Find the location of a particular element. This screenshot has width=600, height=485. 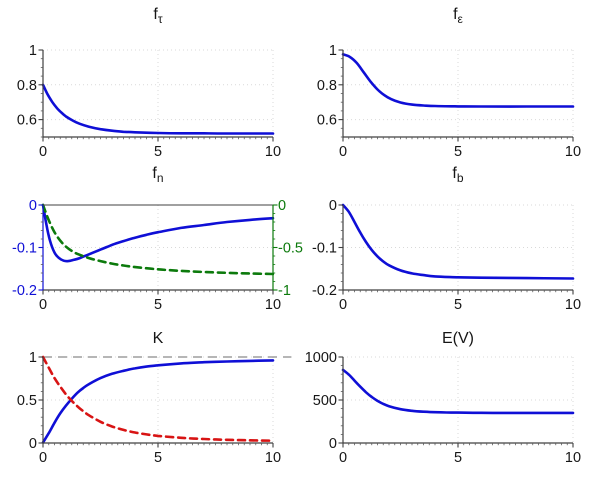

curve-f_n_left is located at coordinates (158, 233).